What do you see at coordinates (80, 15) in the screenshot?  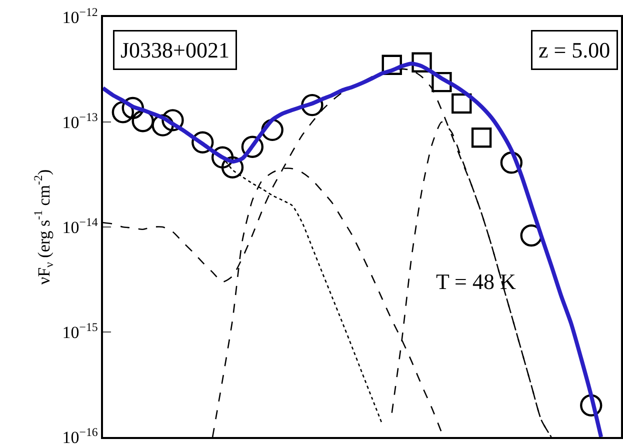 I see `y-tick-label: 10$^{−12}$` at bounding box center [80, 15].